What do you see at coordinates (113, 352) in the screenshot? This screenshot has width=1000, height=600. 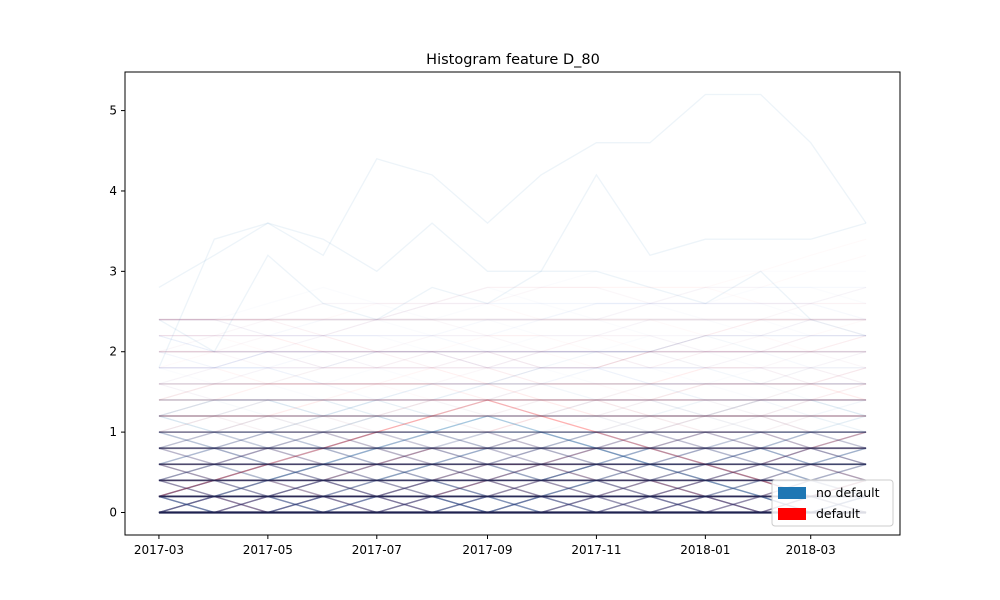 I see `y-tick-label: 2` at bounding box center [113, 352].